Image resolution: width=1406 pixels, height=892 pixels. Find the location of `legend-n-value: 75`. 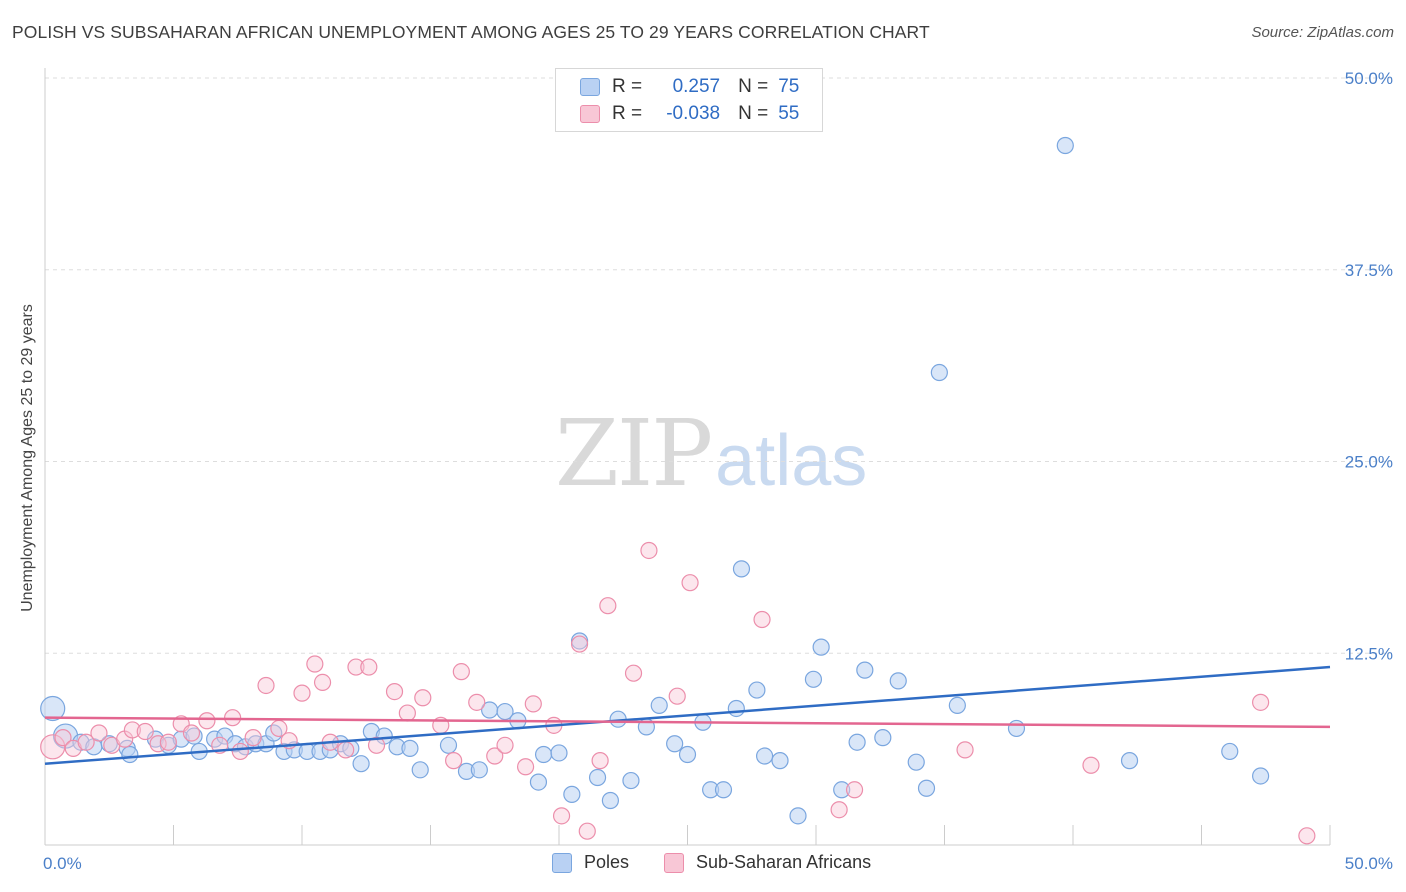

legend-n-value: 75 is located at coordinates (789, 86).